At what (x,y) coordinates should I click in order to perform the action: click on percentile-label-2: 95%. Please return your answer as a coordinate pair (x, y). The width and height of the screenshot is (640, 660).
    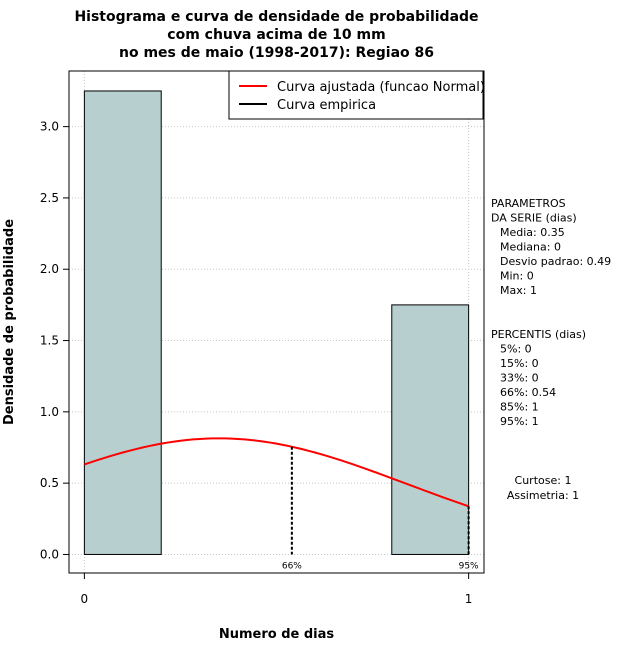
    Looking at the image, I should click on (469, 566).